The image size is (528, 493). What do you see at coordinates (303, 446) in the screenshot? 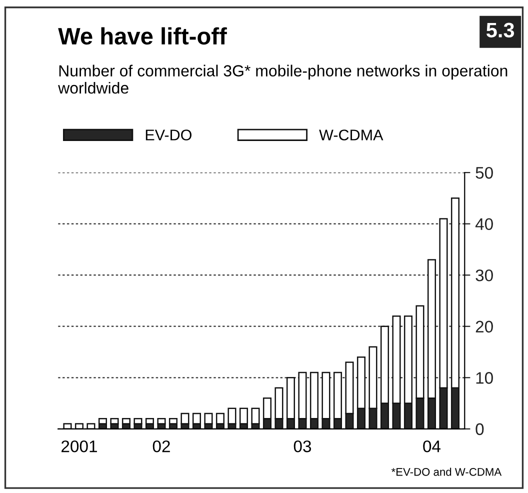
I see `x-tick-label: 03` at bounding box center [303, 446].